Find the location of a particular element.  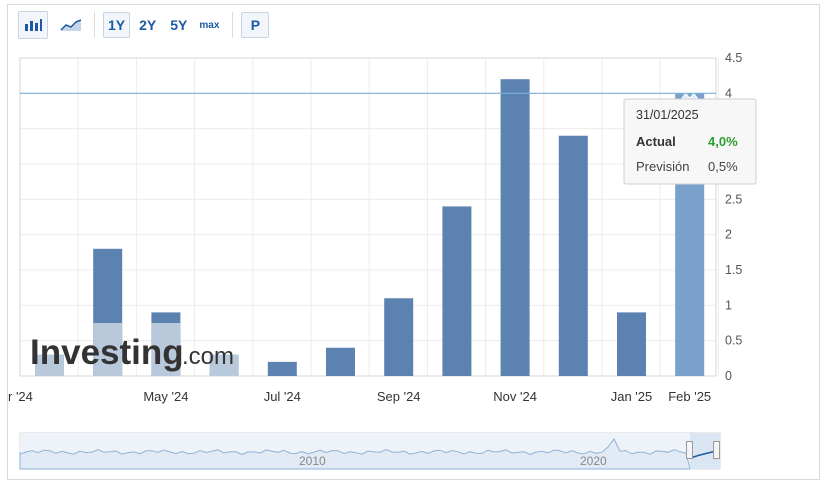

range-max-button: max is located at coordinates (209, 25).